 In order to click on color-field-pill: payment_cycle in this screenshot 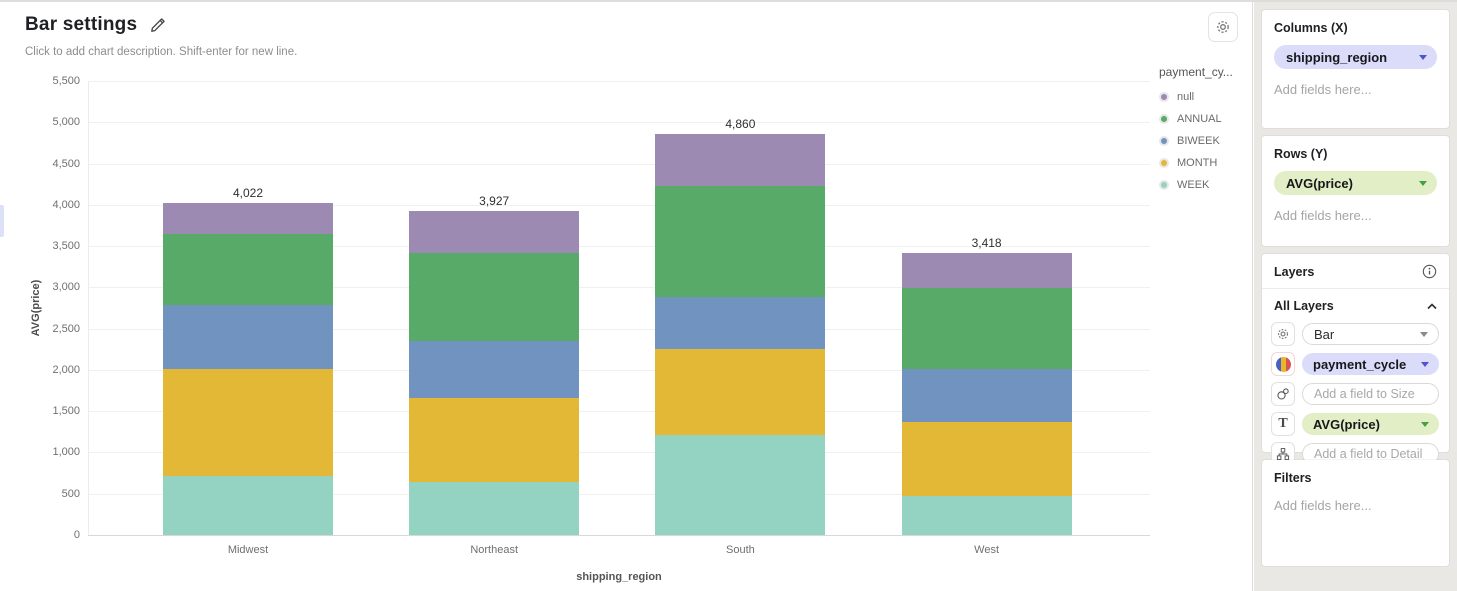, I will do `click(1370, 364)`.